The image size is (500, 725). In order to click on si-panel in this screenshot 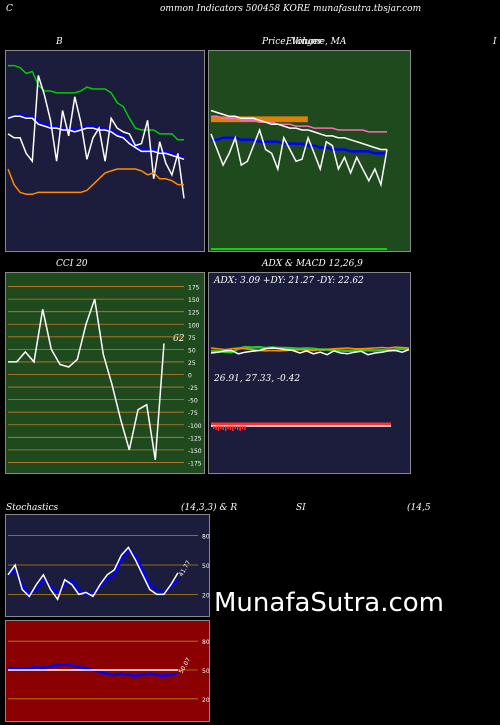, I will do `click(107, 671)`.